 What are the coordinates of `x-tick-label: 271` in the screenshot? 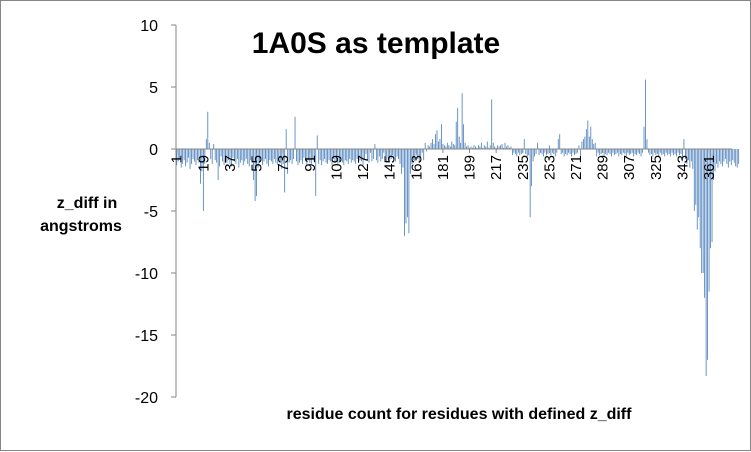 It's located at (576, 167).